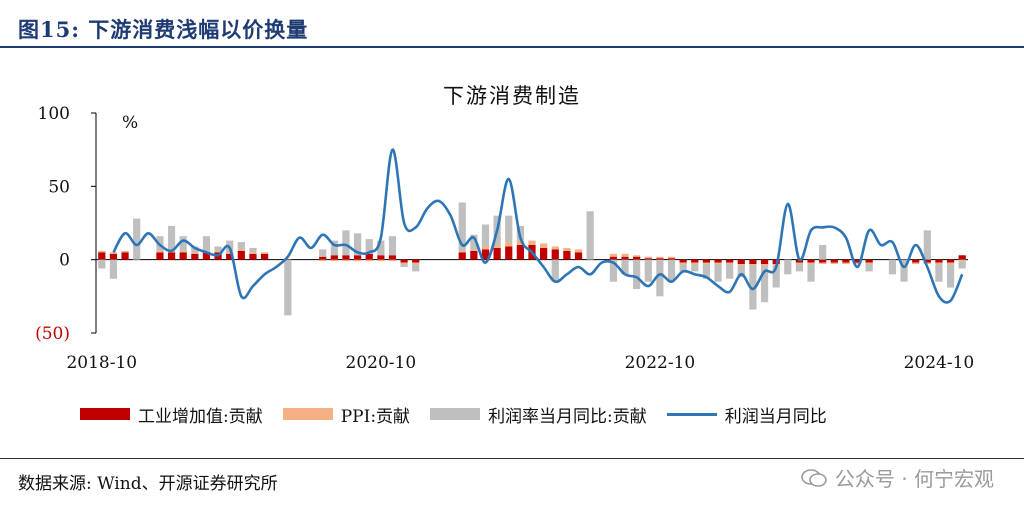 The width and height of the screenshot is (1024, 515). Describe the element at coordinates (567, 416) in the screenshot. I see `legend-label-profit-margin: 利润率当月同比:贡献` at that location.